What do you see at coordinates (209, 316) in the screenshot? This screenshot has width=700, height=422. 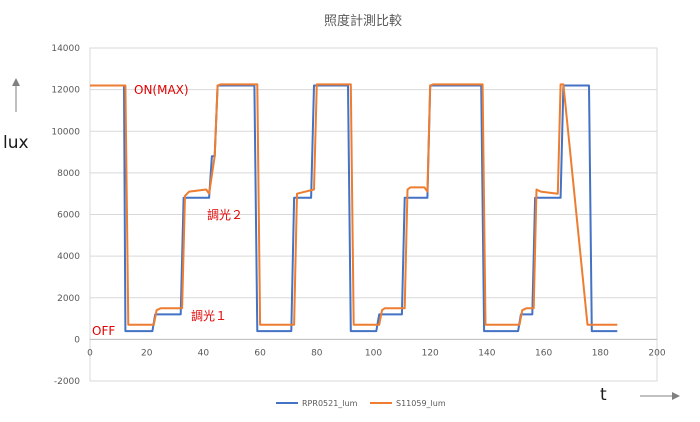 I see `annotation-label: 調光１` at bounding box center [209, 316].